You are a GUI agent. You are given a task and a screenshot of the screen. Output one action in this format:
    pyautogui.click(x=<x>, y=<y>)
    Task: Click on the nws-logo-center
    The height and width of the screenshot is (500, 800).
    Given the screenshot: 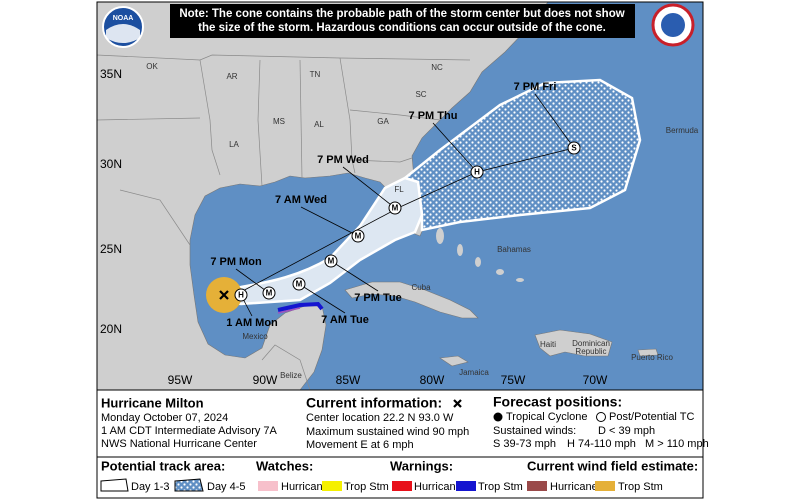 What is the action you would take?
    pyautogui.click(x=673, y=25)
    